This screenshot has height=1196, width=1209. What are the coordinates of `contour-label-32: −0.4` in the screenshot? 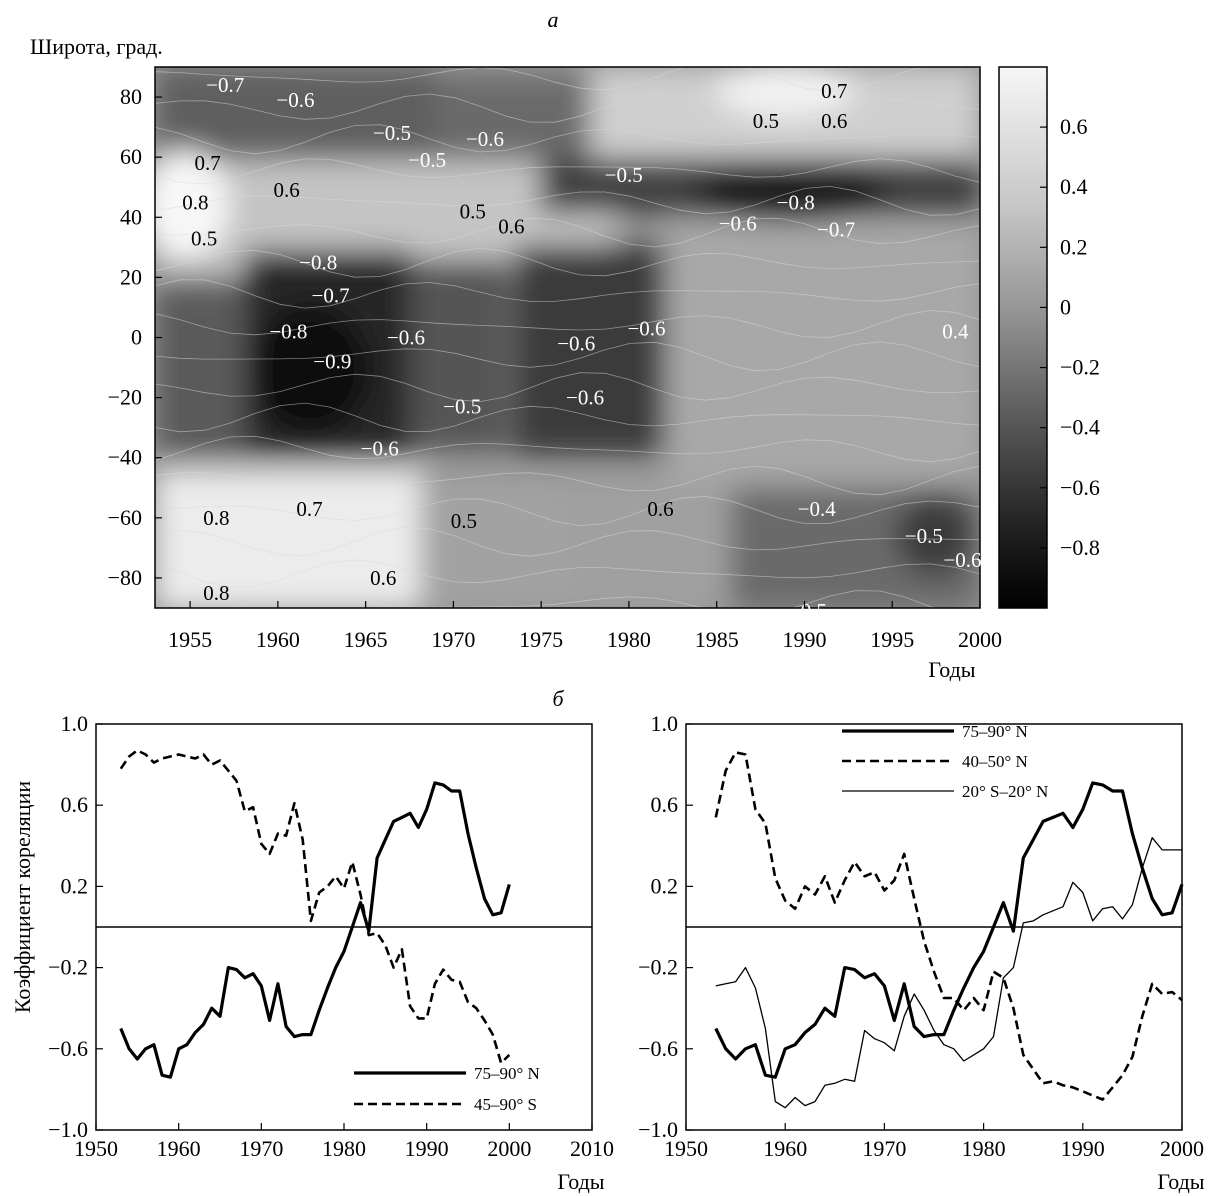 It's located at (817, 509).